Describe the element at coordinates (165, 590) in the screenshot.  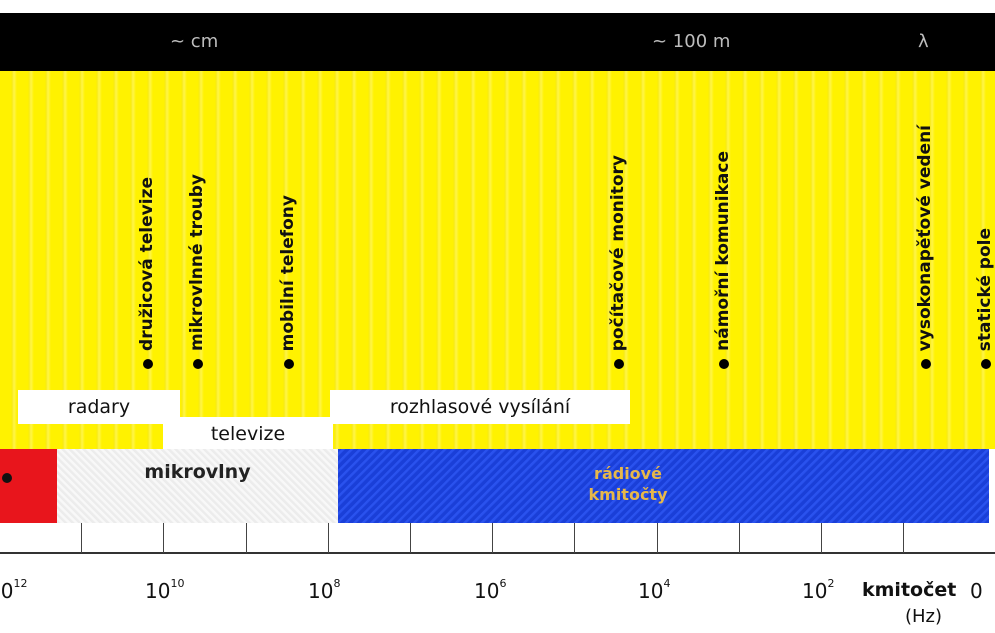
I see `tick-label-10-10: 10¹⁰` at that location.